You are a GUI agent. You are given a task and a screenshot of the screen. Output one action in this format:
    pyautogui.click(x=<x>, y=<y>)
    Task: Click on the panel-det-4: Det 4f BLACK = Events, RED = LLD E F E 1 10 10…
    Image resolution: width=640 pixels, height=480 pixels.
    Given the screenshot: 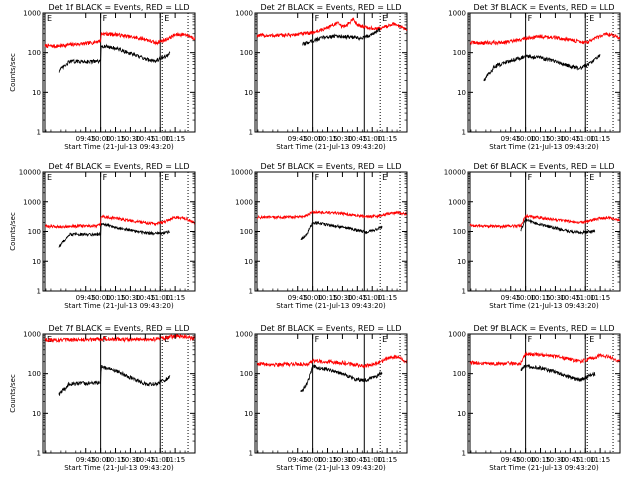 What is the action you would take?
    pyautogui.click(x=102, y=236)
    